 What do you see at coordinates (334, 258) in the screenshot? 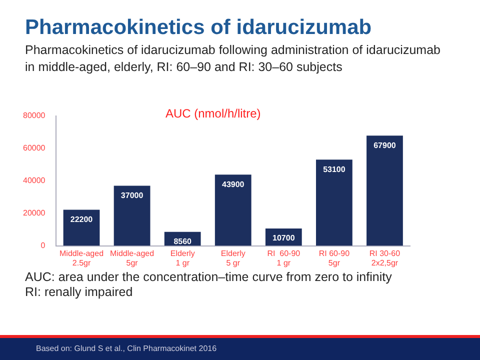
I see `x-tick-label: RI 60-90 5gr` at bounding box center [334, 258].